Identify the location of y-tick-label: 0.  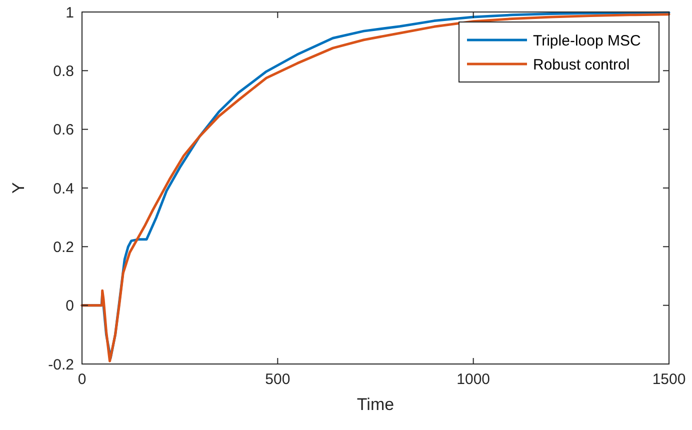
(70, 306).